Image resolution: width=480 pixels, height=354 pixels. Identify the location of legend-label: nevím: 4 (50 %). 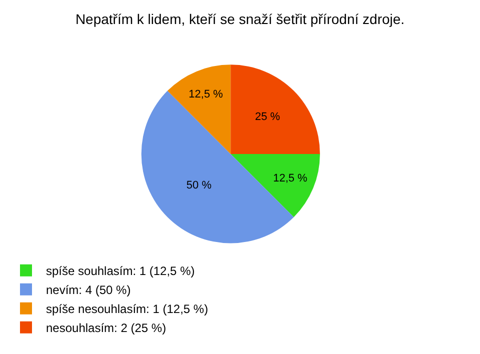
(88, 290).